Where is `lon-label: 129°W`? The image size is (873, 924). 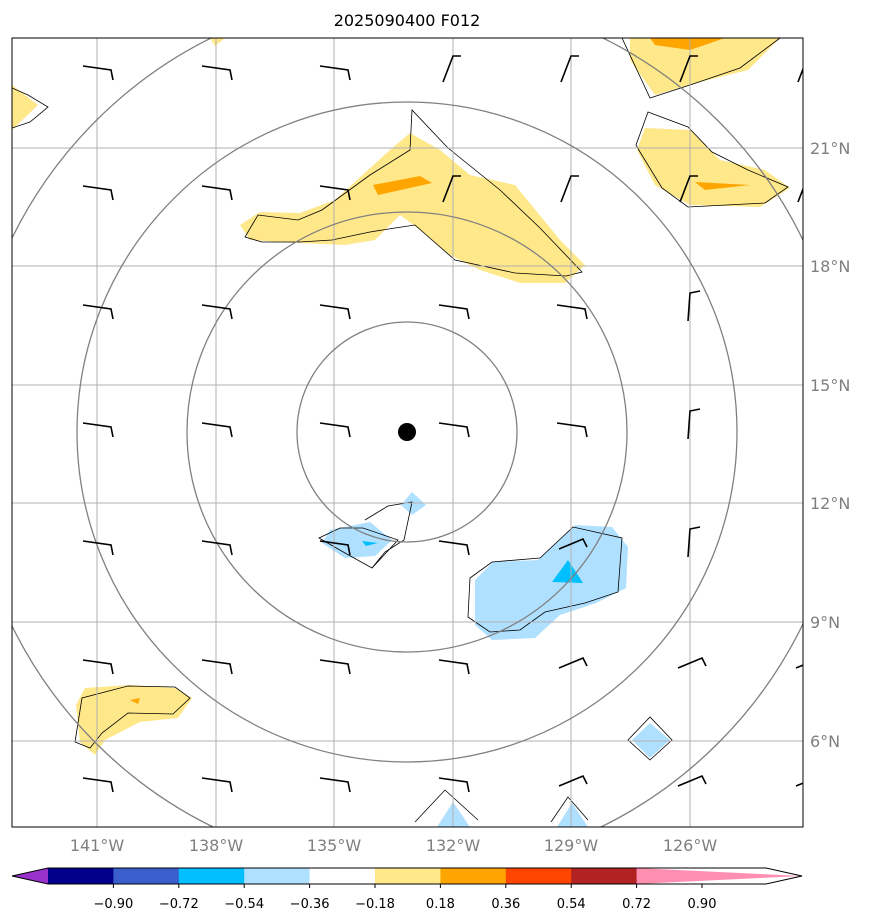
lon-label: 129°W is located at coordinates (571, 845).